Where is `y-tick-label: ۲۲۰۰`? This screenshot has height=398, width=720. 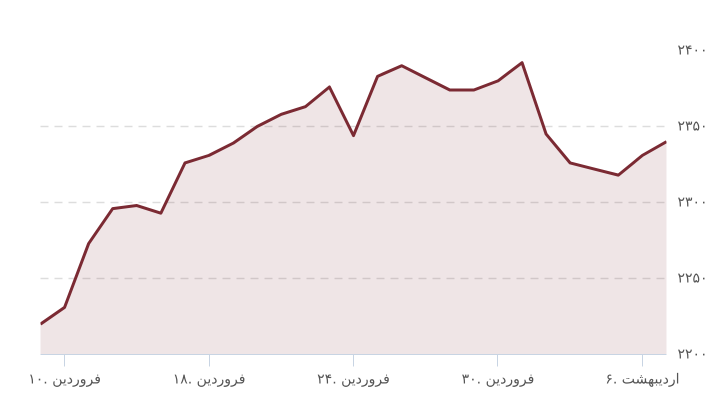 y-tick-label: ۲۲۰۰ is located at coordinates (693, 354).